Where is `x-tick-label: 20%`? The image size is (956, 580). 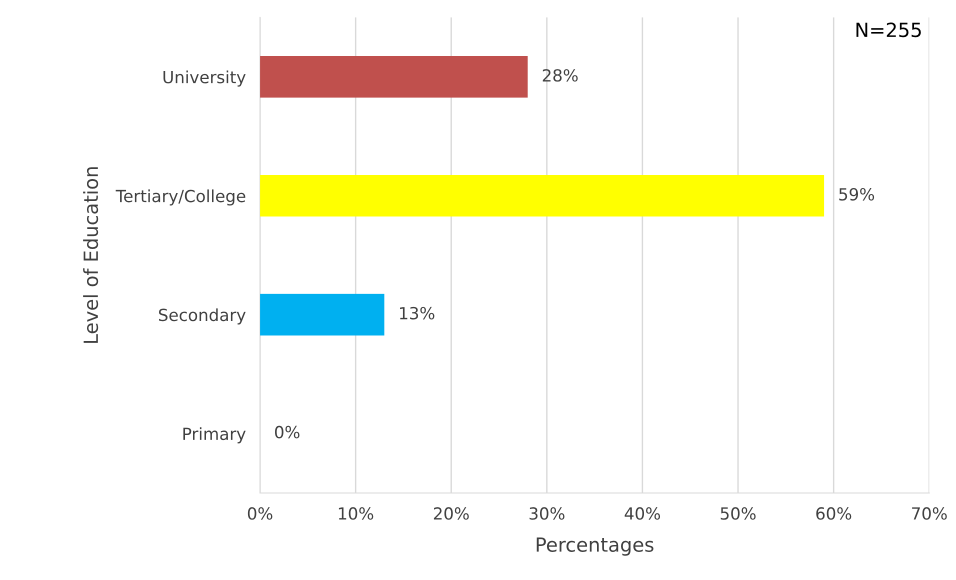
x-tick-label: 20% is located at coordinates (451, 513).